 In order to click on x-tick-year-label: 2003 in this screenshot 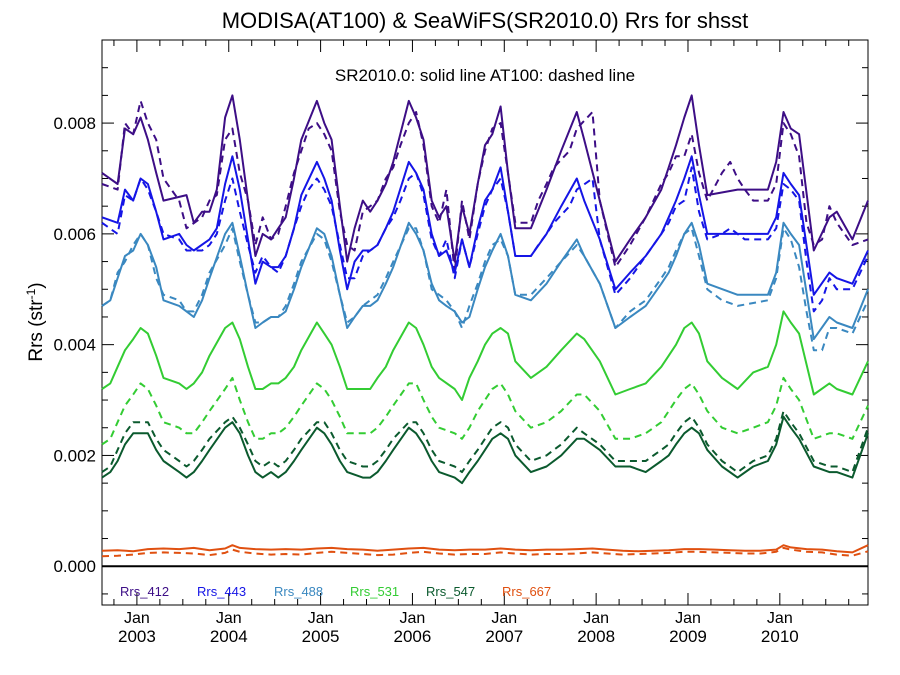, I will do `click(137, 636)`.